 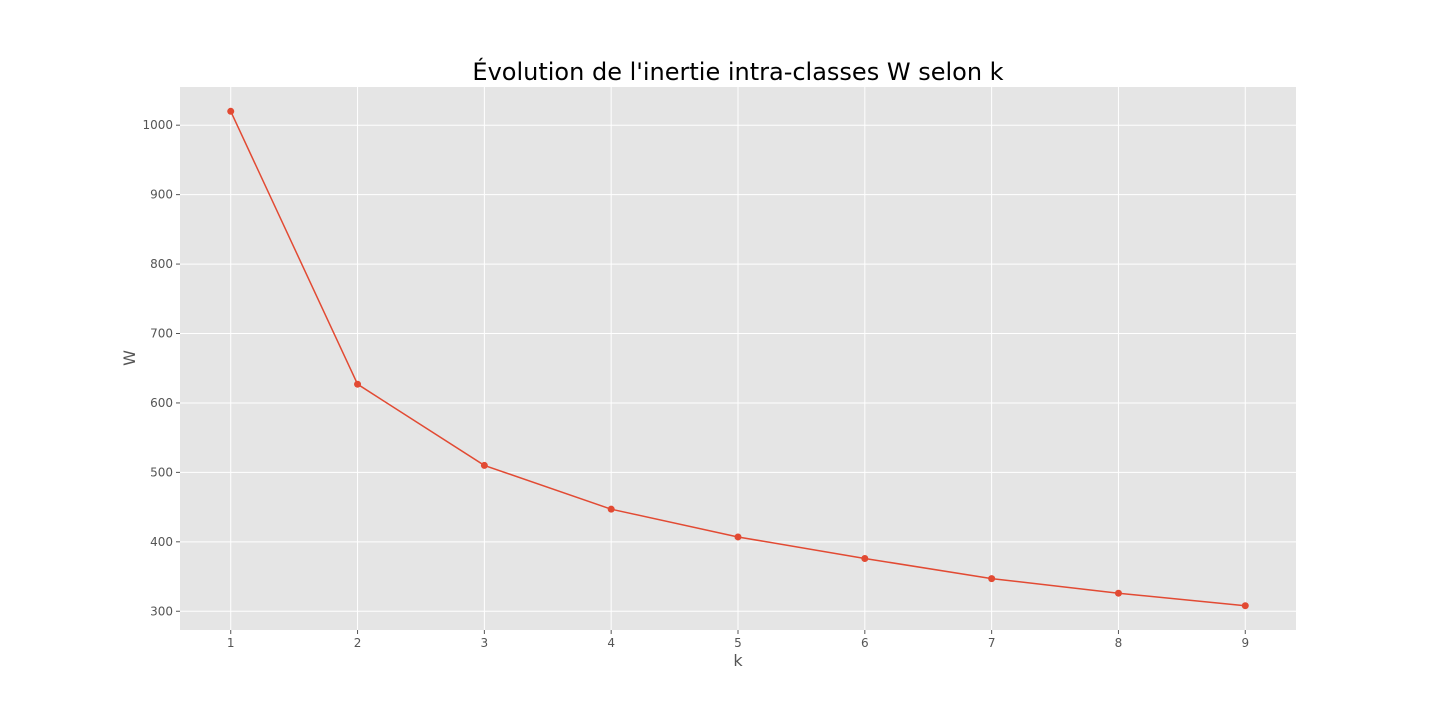 I want to click on x-tick-label: 3, so click(x=485, y=643).